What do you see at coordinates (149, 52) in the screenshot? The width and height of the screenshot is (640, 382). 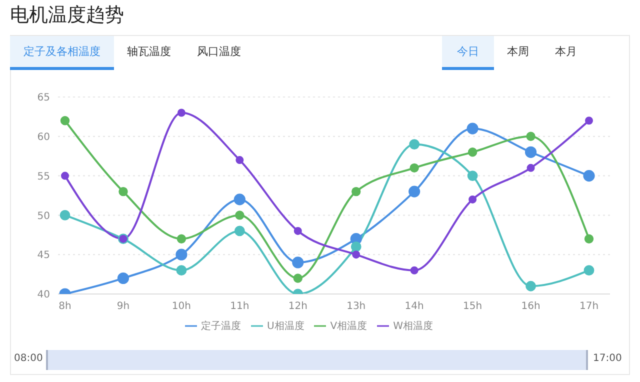 I see `text: 轴瓦温度` at bounding box center [149, 52].